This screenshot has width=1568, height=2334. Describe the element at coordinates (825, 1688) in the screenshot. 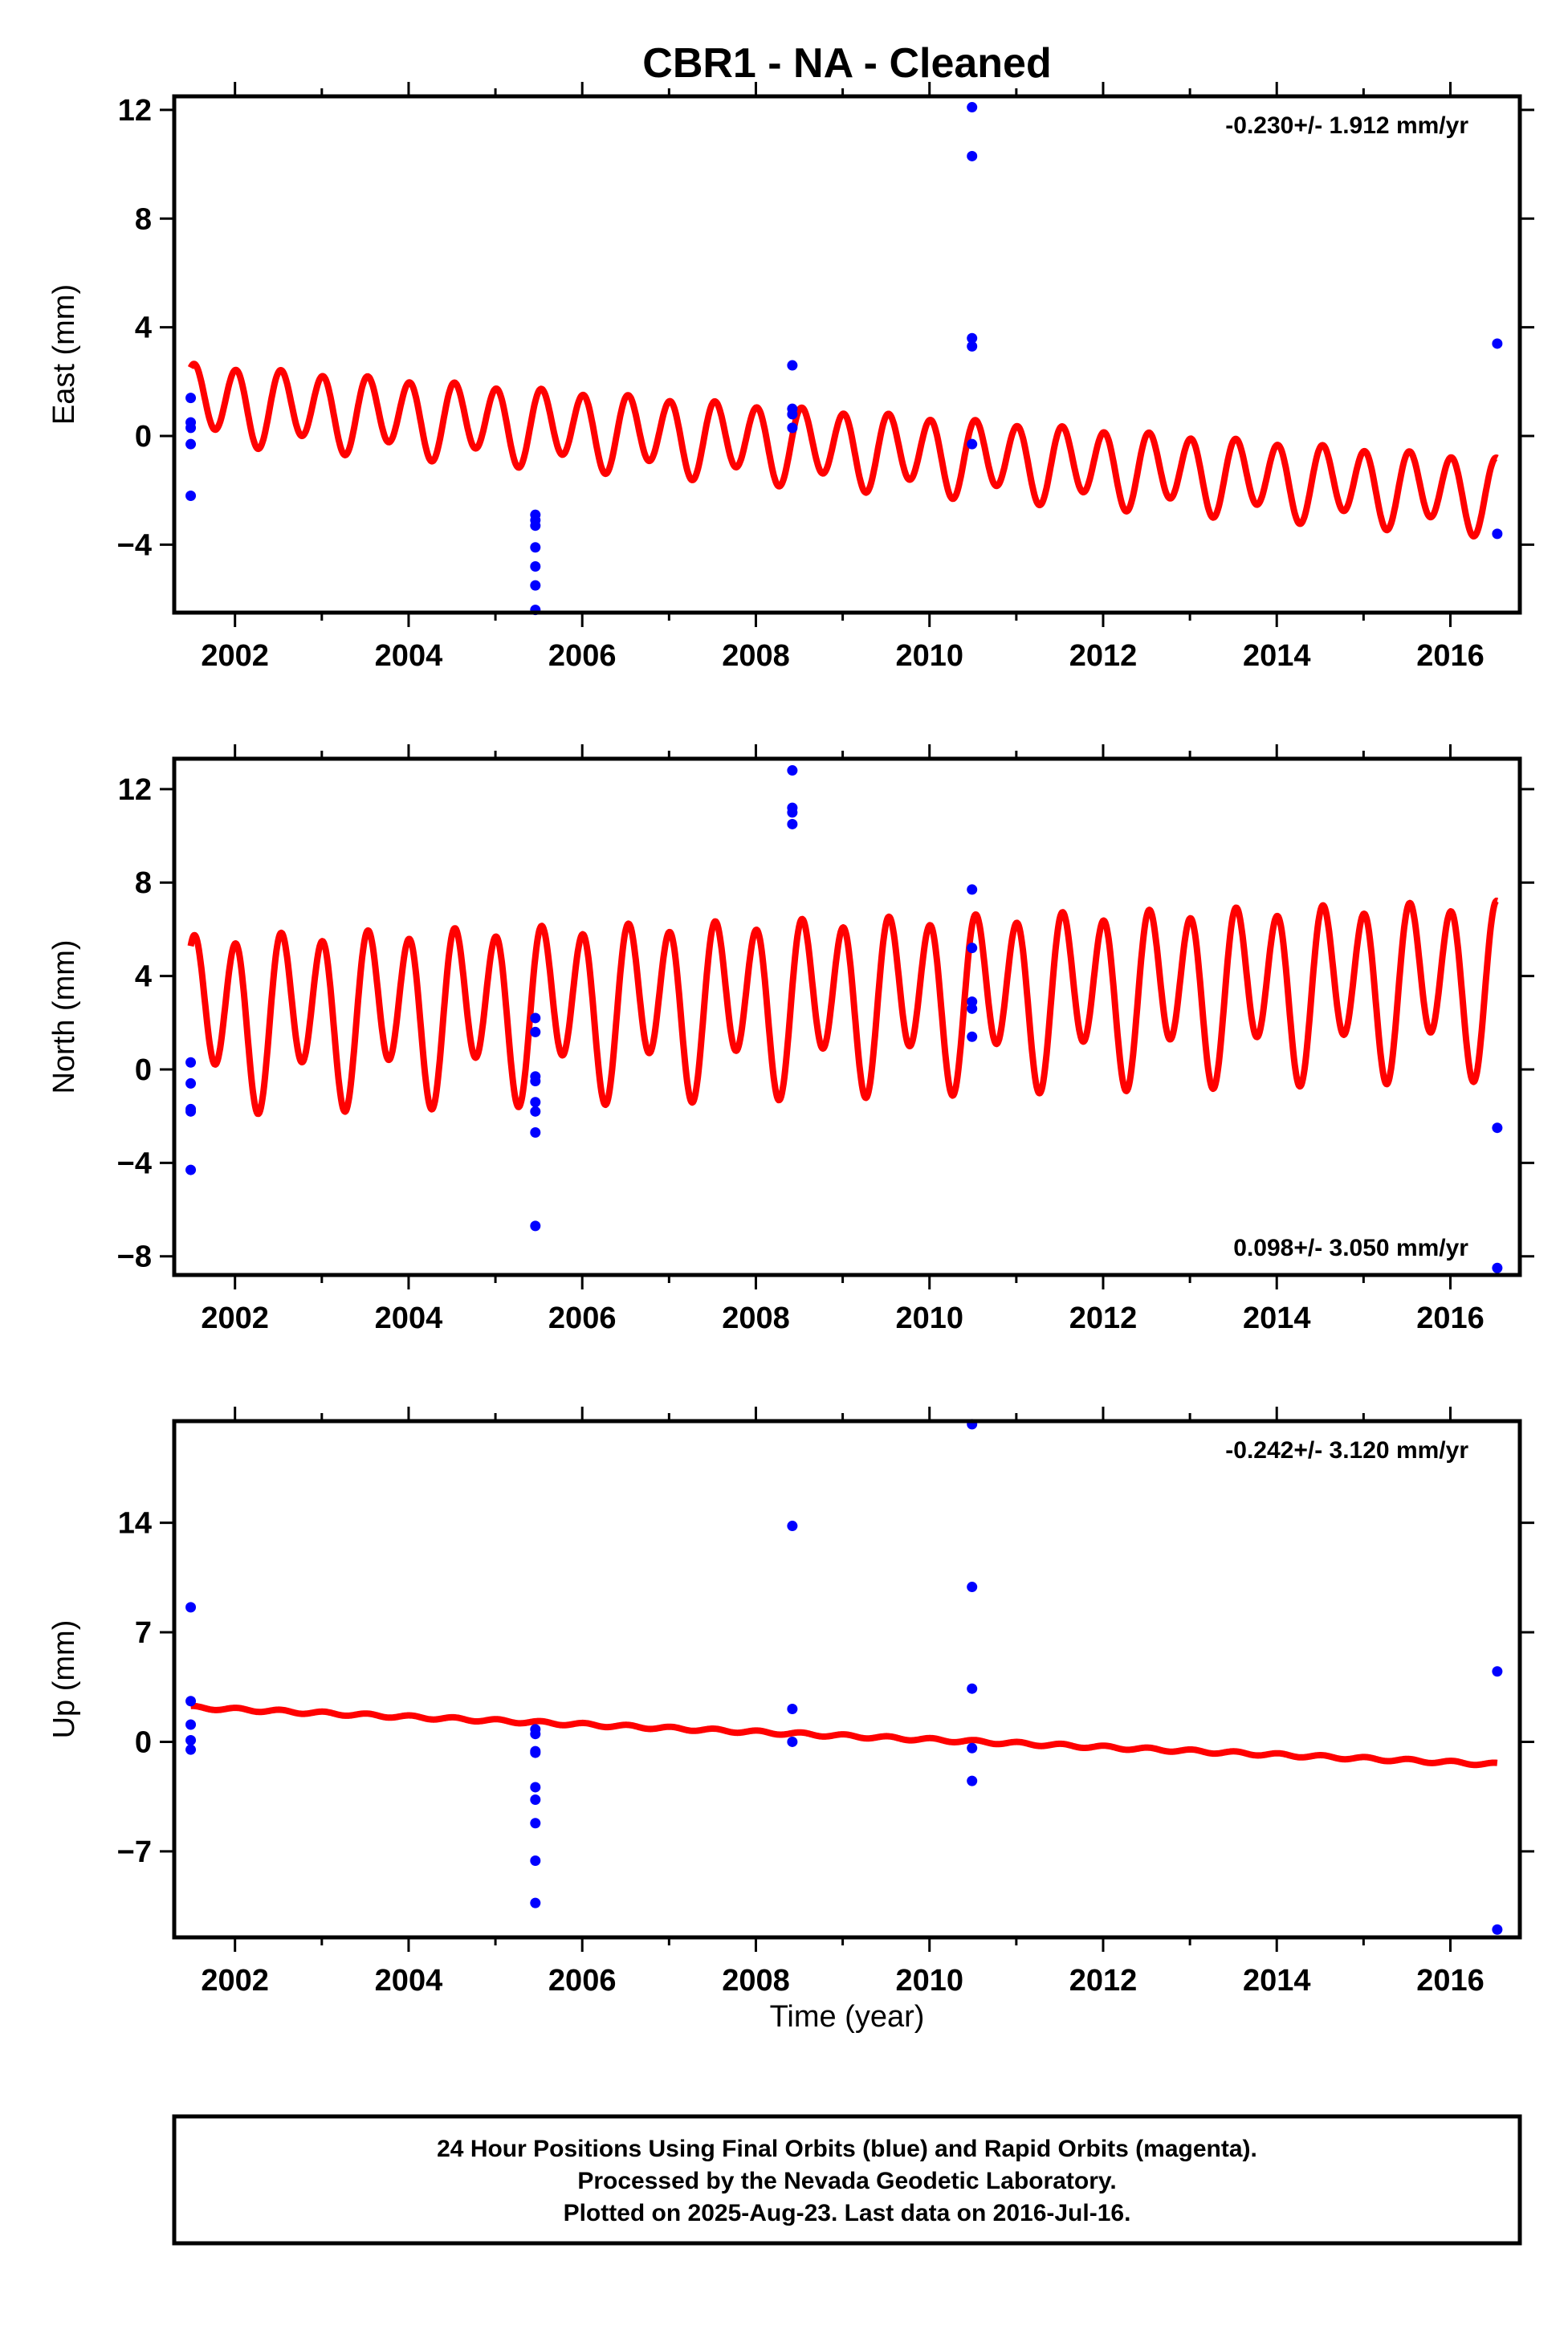

I see `up-y-ticks: −7 0 7 14` at that location.